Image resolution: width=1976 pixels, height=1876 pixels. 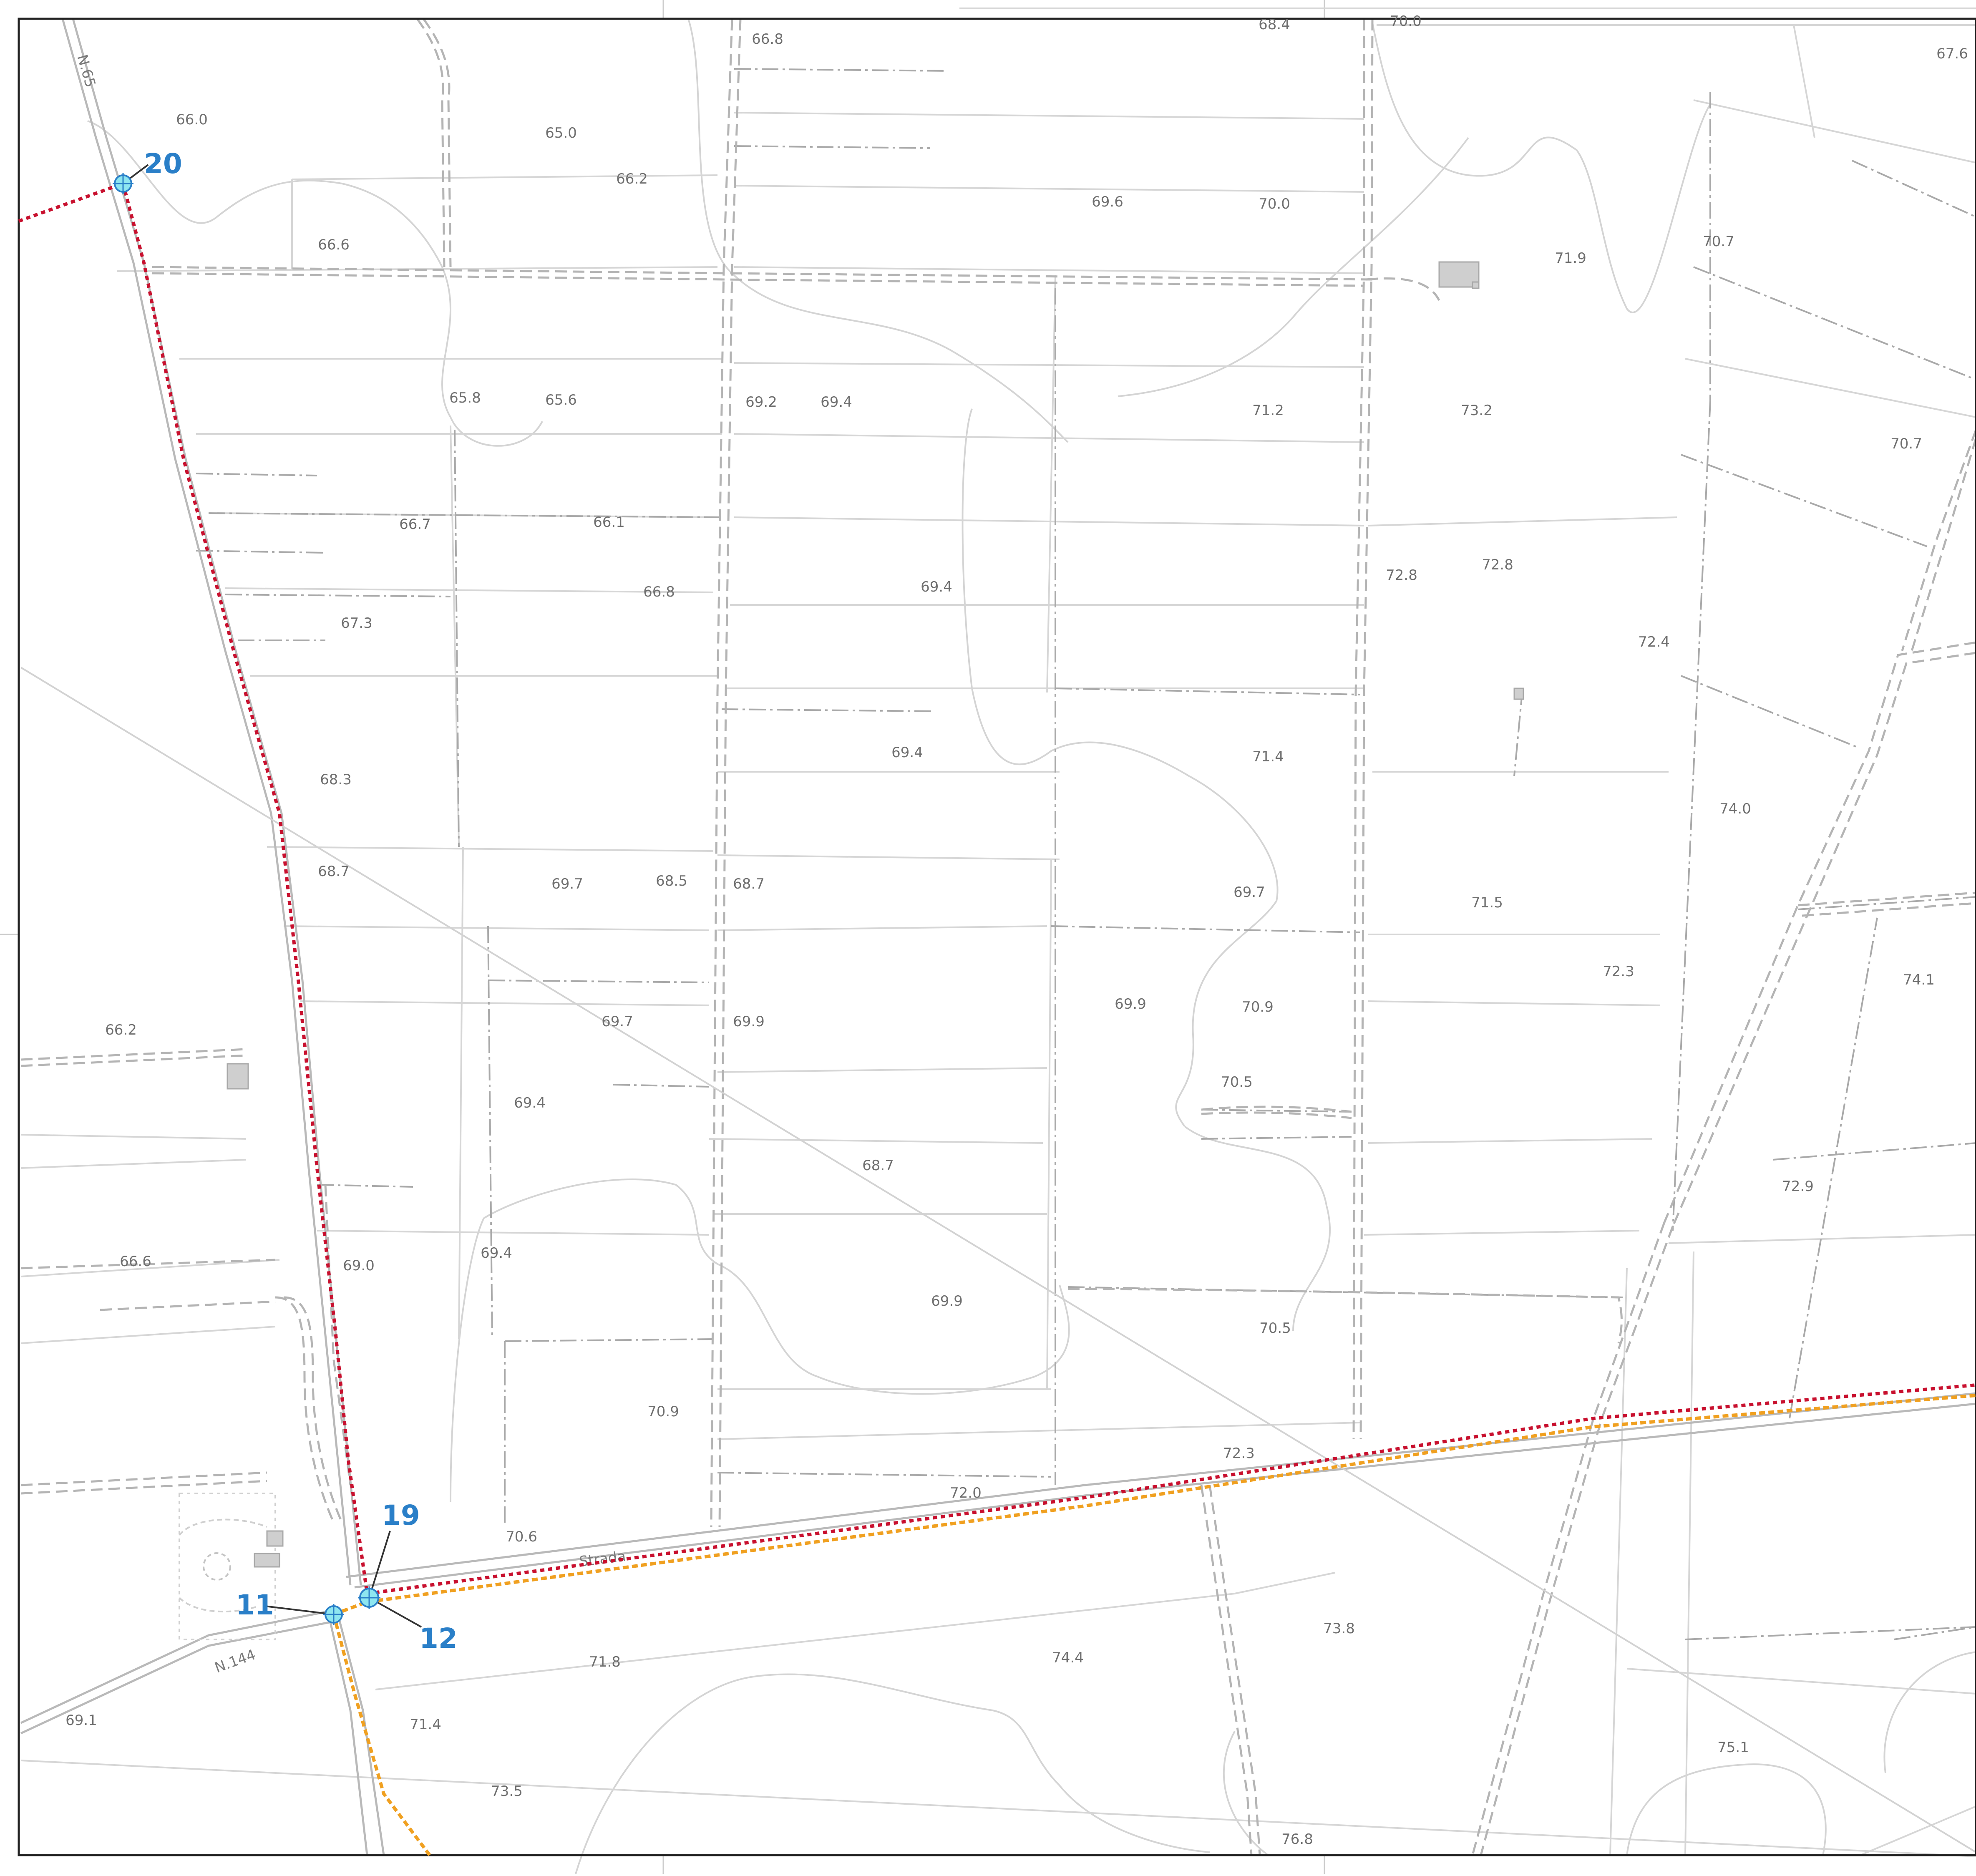 I want to click on elevation-label: 74.1, so click(x=1919, y=980).